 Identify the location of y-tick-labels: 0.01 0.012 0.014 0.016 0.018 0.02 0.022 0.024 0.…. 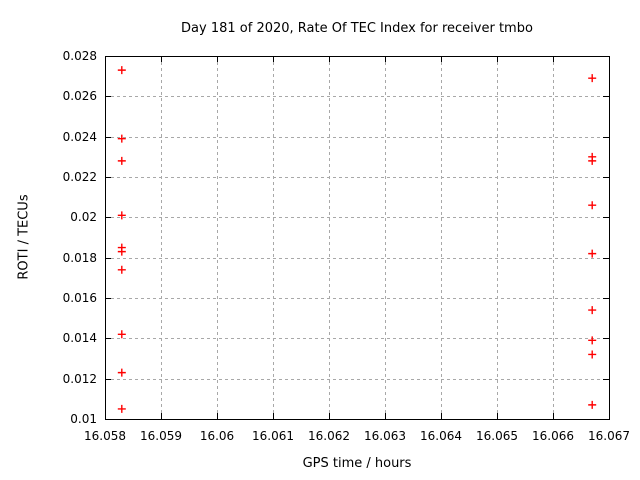
(80, 237).